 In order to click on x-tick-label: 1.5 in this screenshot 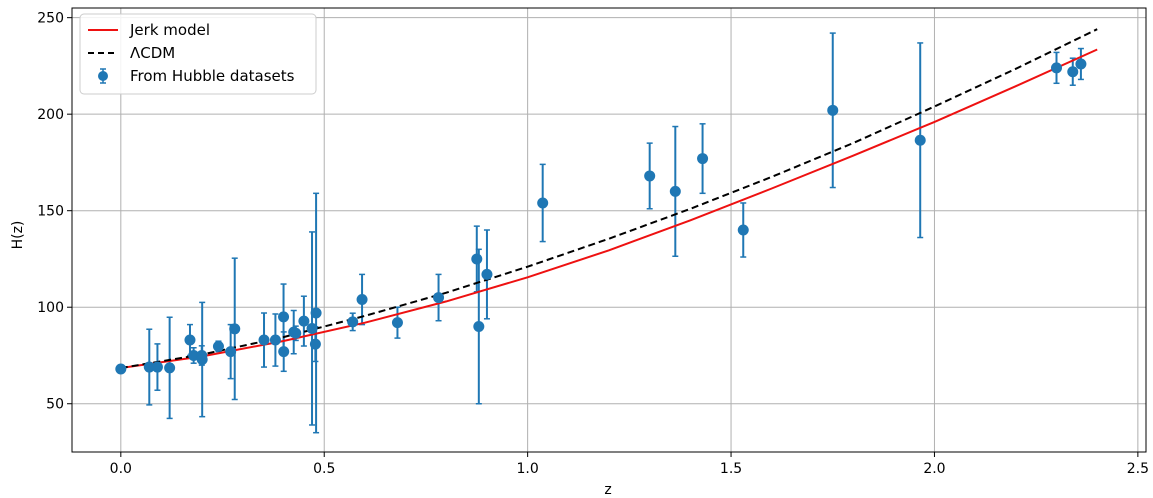, I will do `click(731, 469)`.